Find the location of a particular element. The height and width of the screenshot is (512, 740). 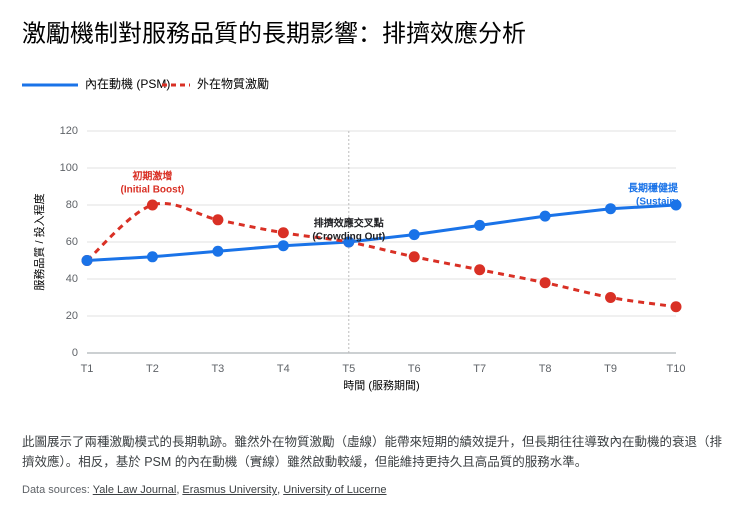

x-tick-label: T5 is located at coordinates (348, 369).